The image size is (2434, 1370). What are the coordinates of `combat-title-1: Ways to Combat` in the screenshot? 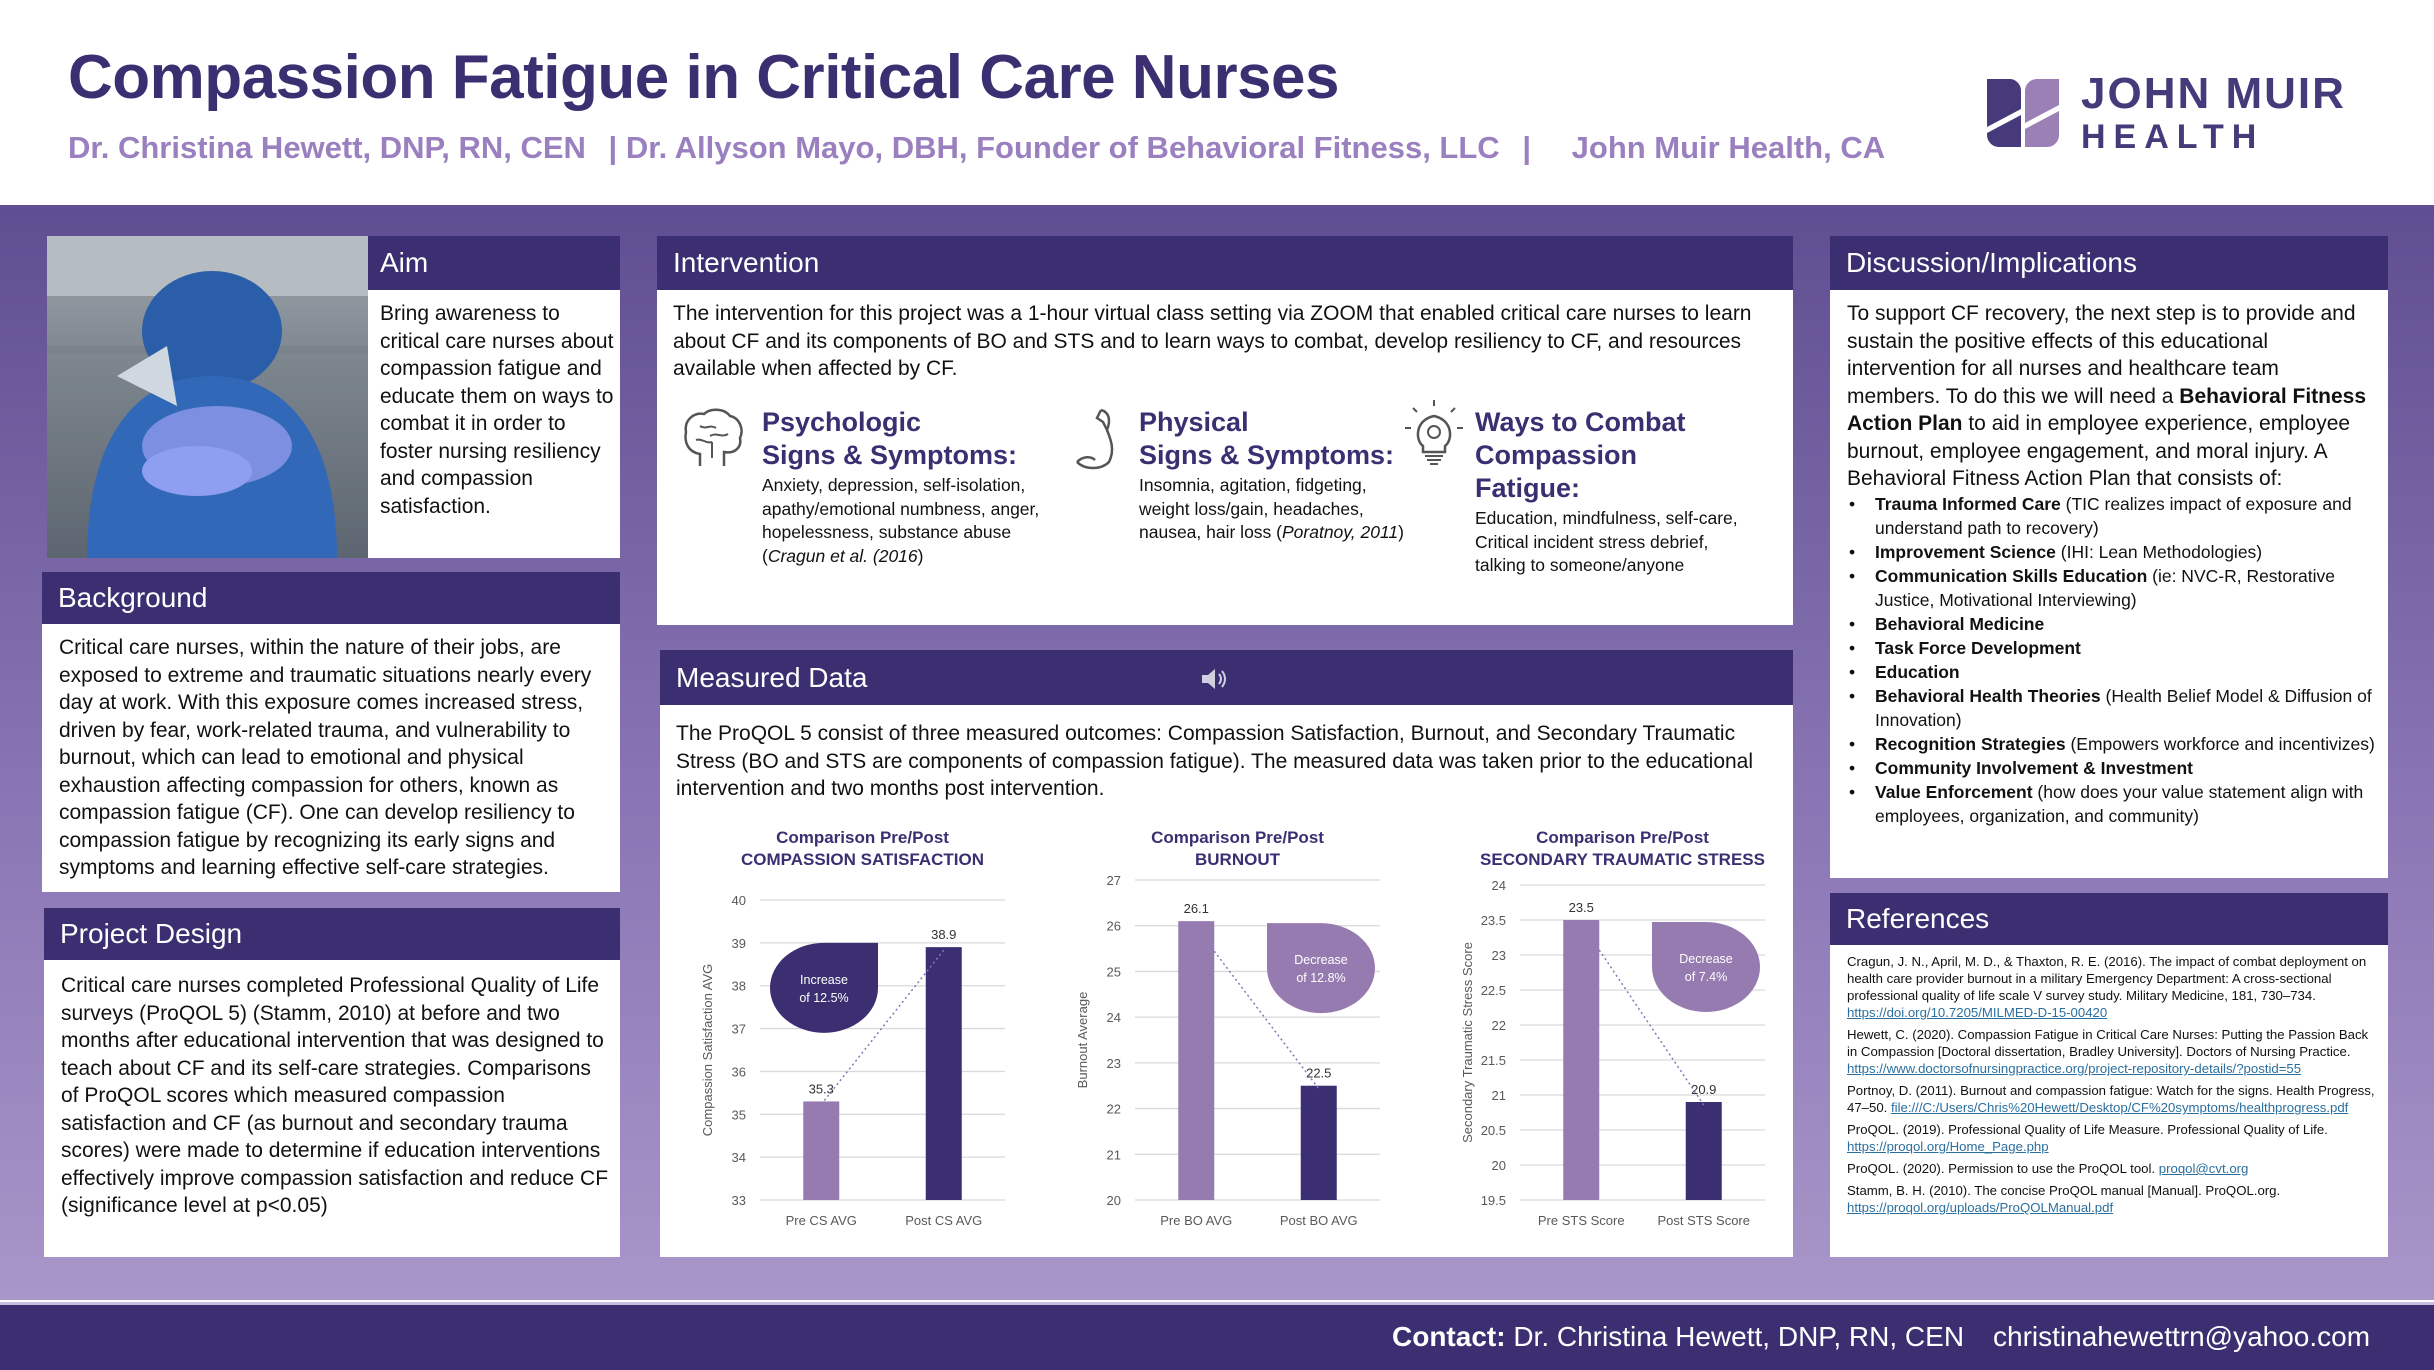 It's located at (1580, 422).